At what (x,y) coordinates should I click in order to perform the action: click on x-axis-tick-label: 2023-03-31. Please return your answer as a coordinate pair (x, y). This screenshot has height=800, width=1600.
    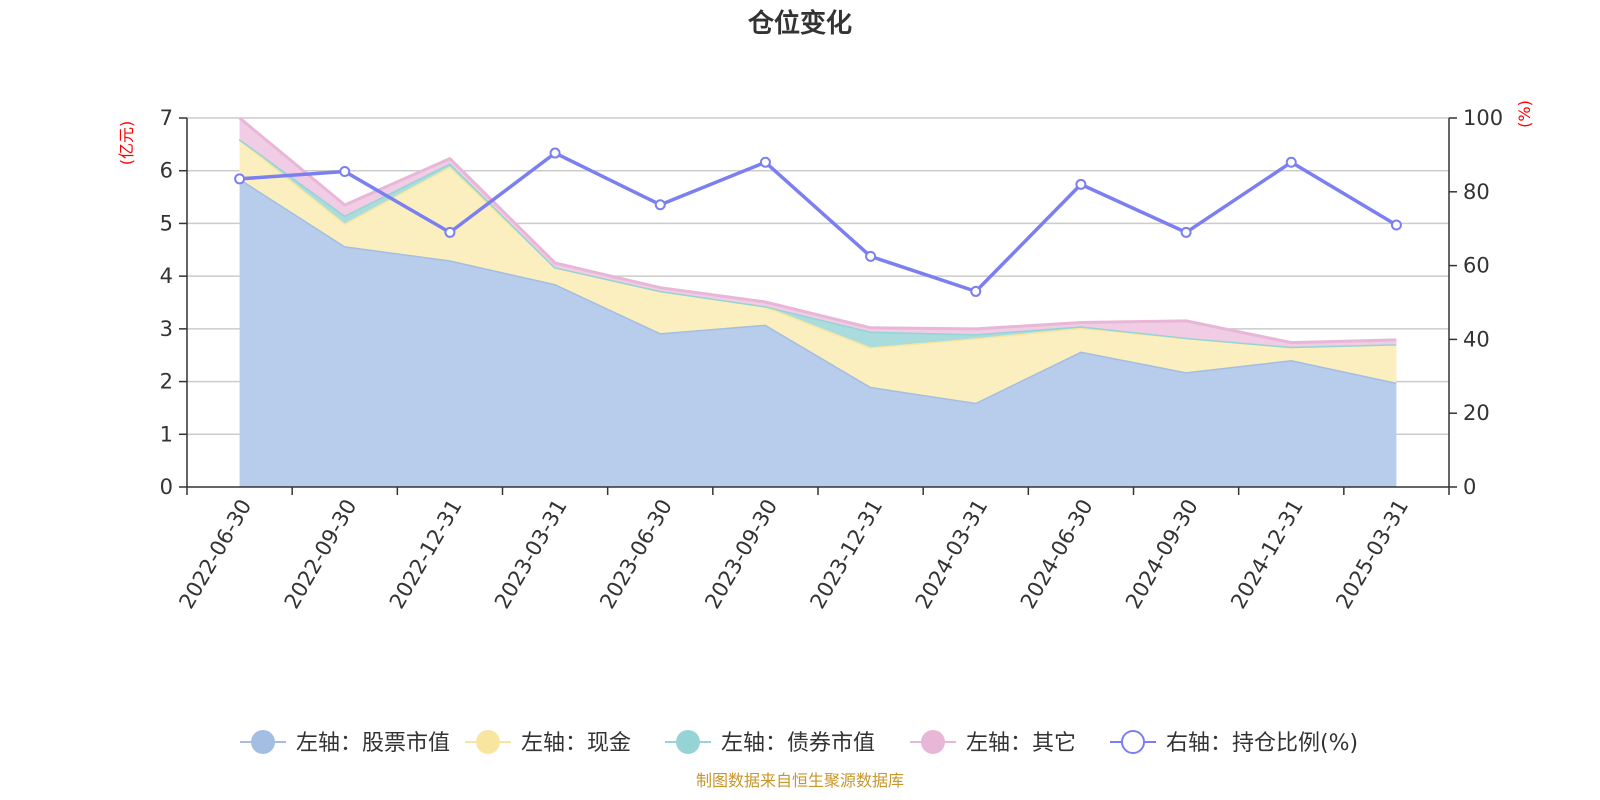
    Looking at the image, I should click on (531, 554).